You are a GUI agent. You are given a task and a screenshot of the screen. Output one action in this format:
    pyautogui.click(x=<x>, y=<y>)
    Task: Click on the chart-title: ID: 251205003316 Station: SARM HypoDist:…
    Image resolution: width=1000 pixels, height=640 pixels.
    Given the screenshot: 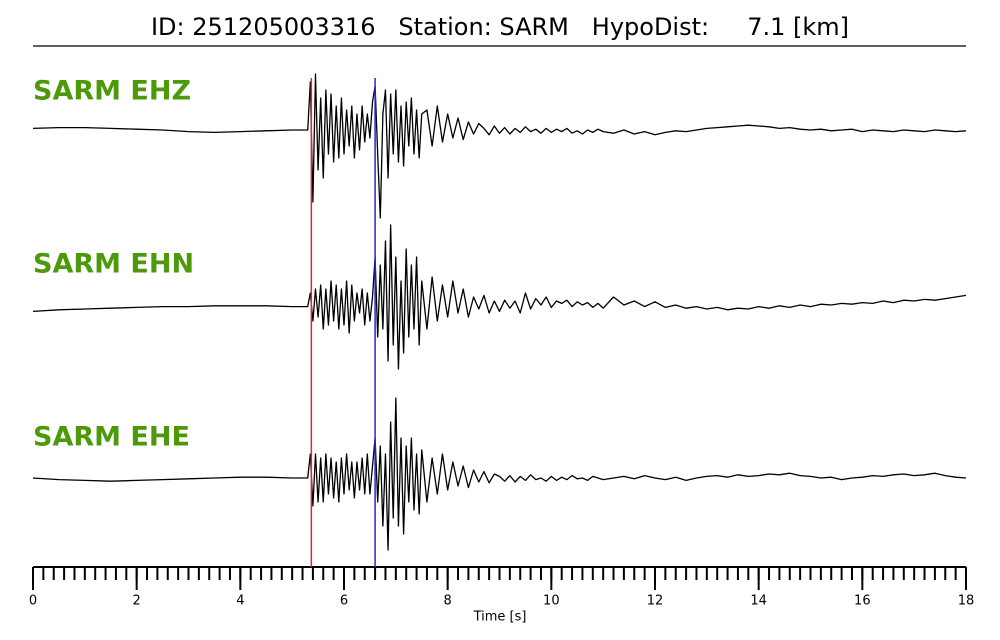 What is the action you would take?
    pyautogui.click(x=500, y=27)
    